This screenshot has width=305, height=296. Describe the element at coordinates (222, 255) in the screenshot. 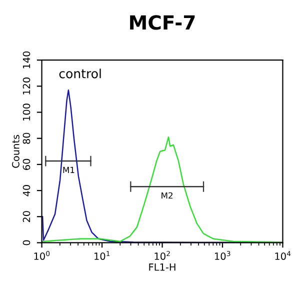

I see `x-tick-label: 10$^{3}$` at that location.